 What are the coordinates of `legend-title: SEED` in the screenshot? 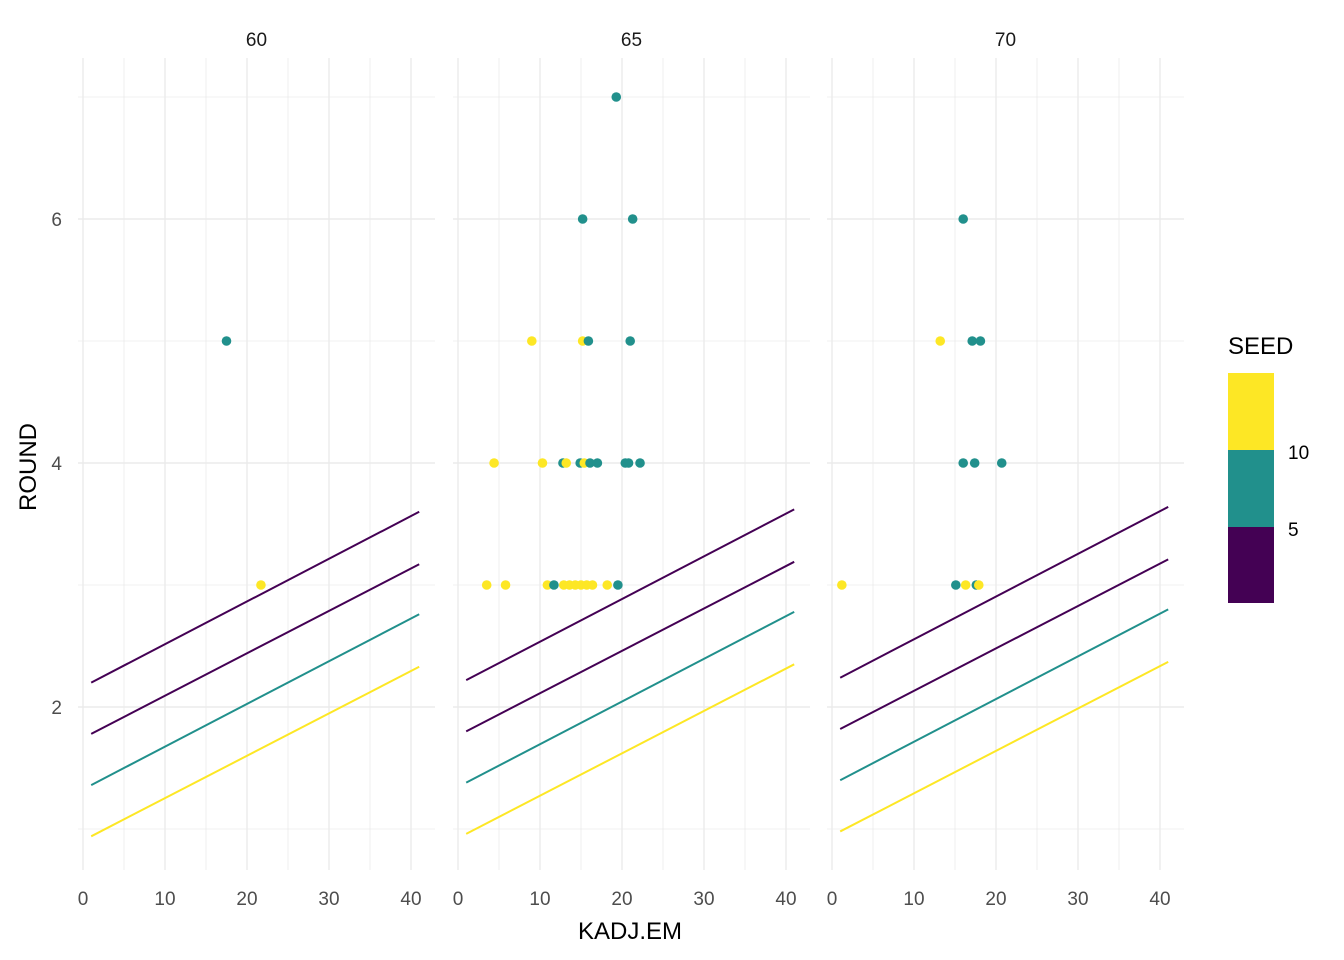 It's located at (1260, 346).